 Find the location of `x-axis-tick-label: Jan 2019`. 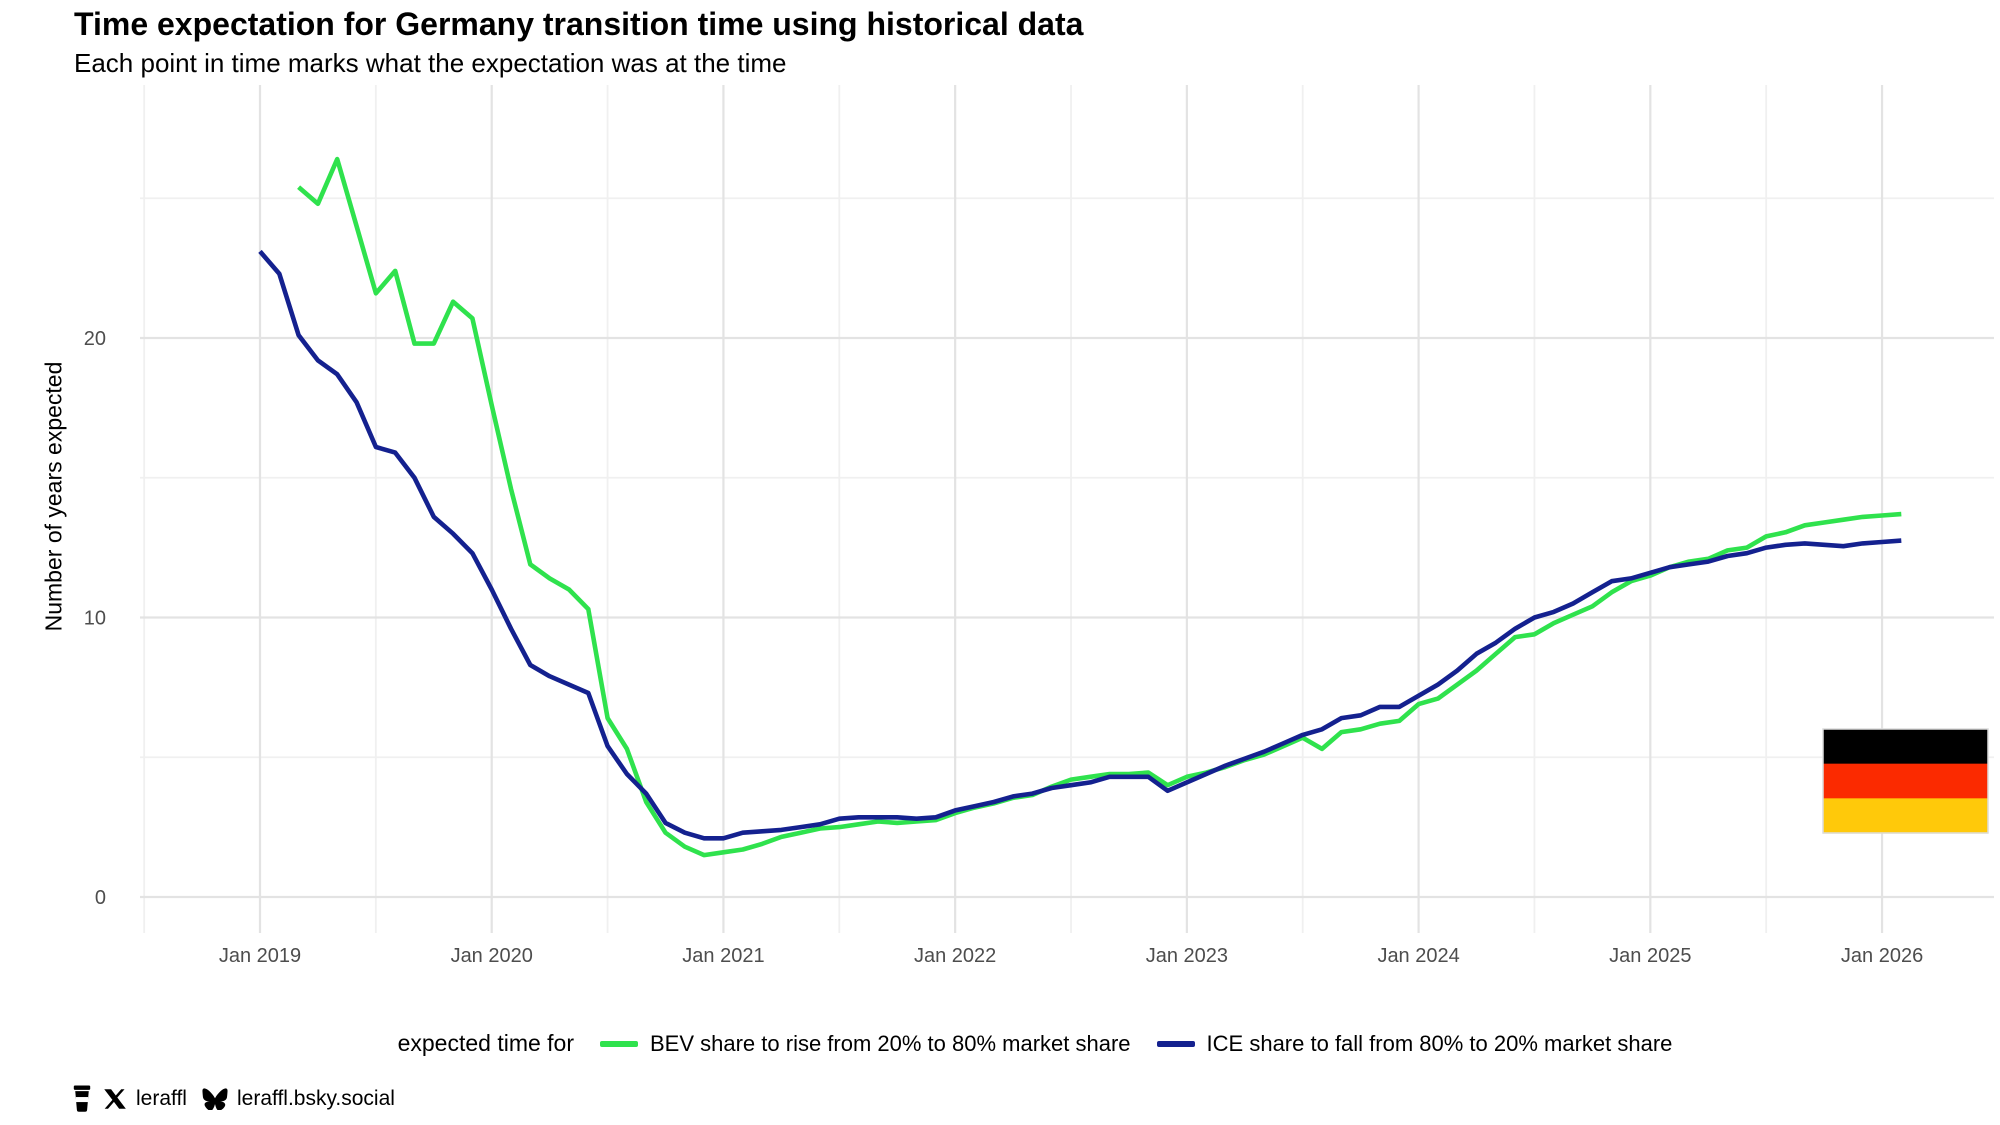

x-axis-tick-label: Jan 2019 is located at coordinates (260, 956).